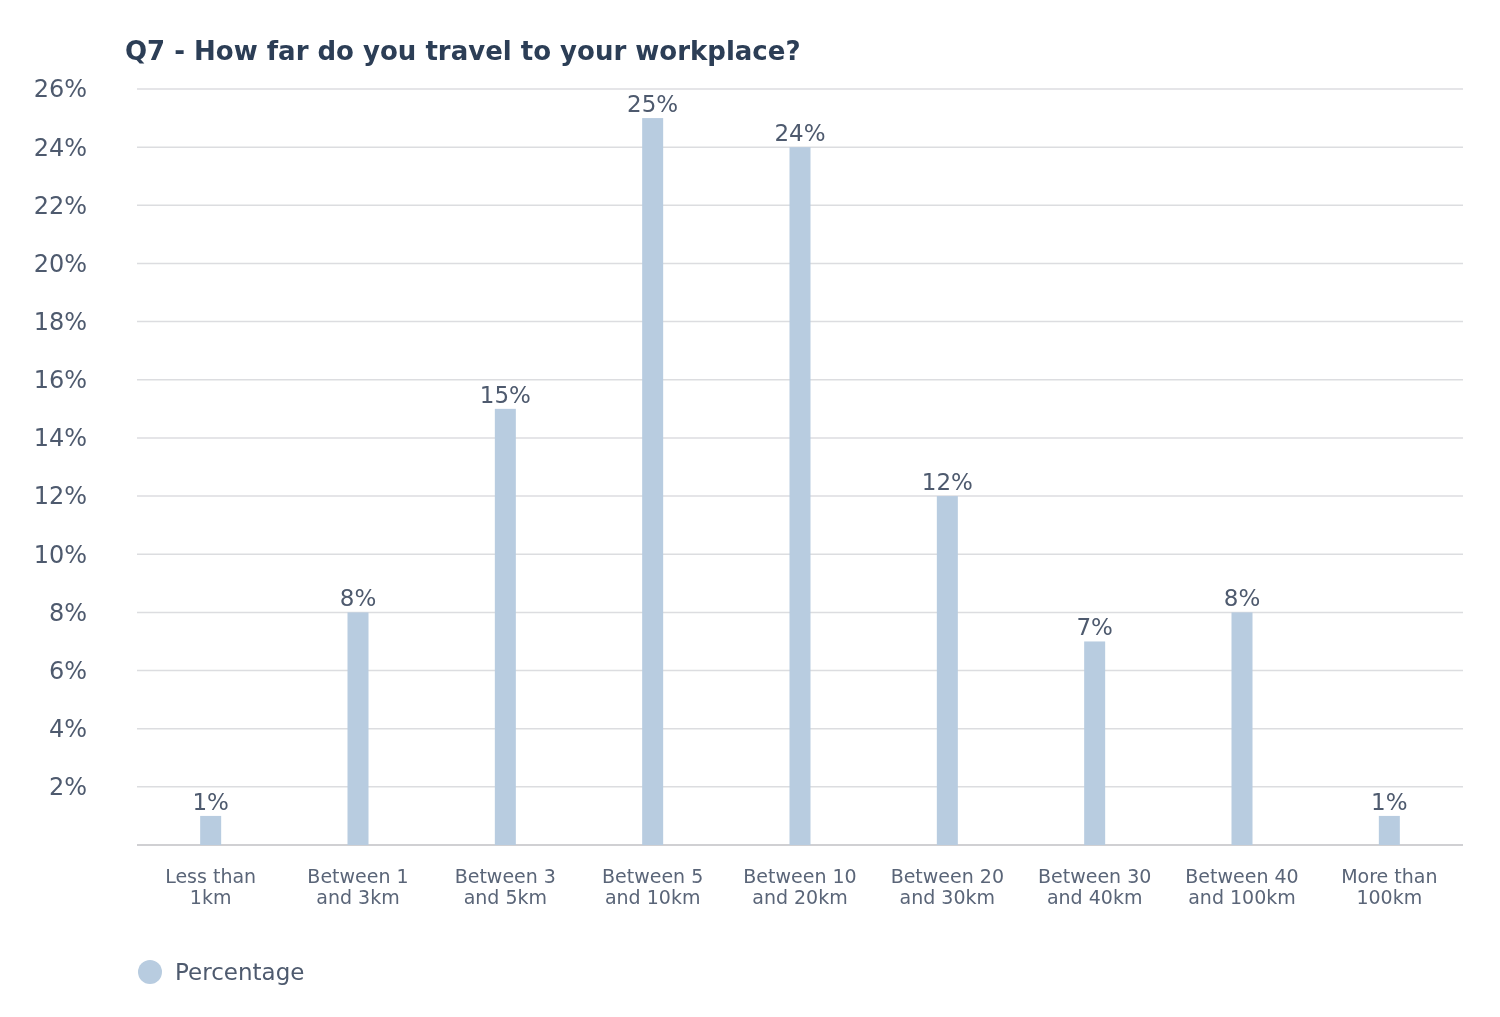 The height and width of the screenshot is (1017, 1500). I want to click on y-tick-label: 8%, so click(67, 612).